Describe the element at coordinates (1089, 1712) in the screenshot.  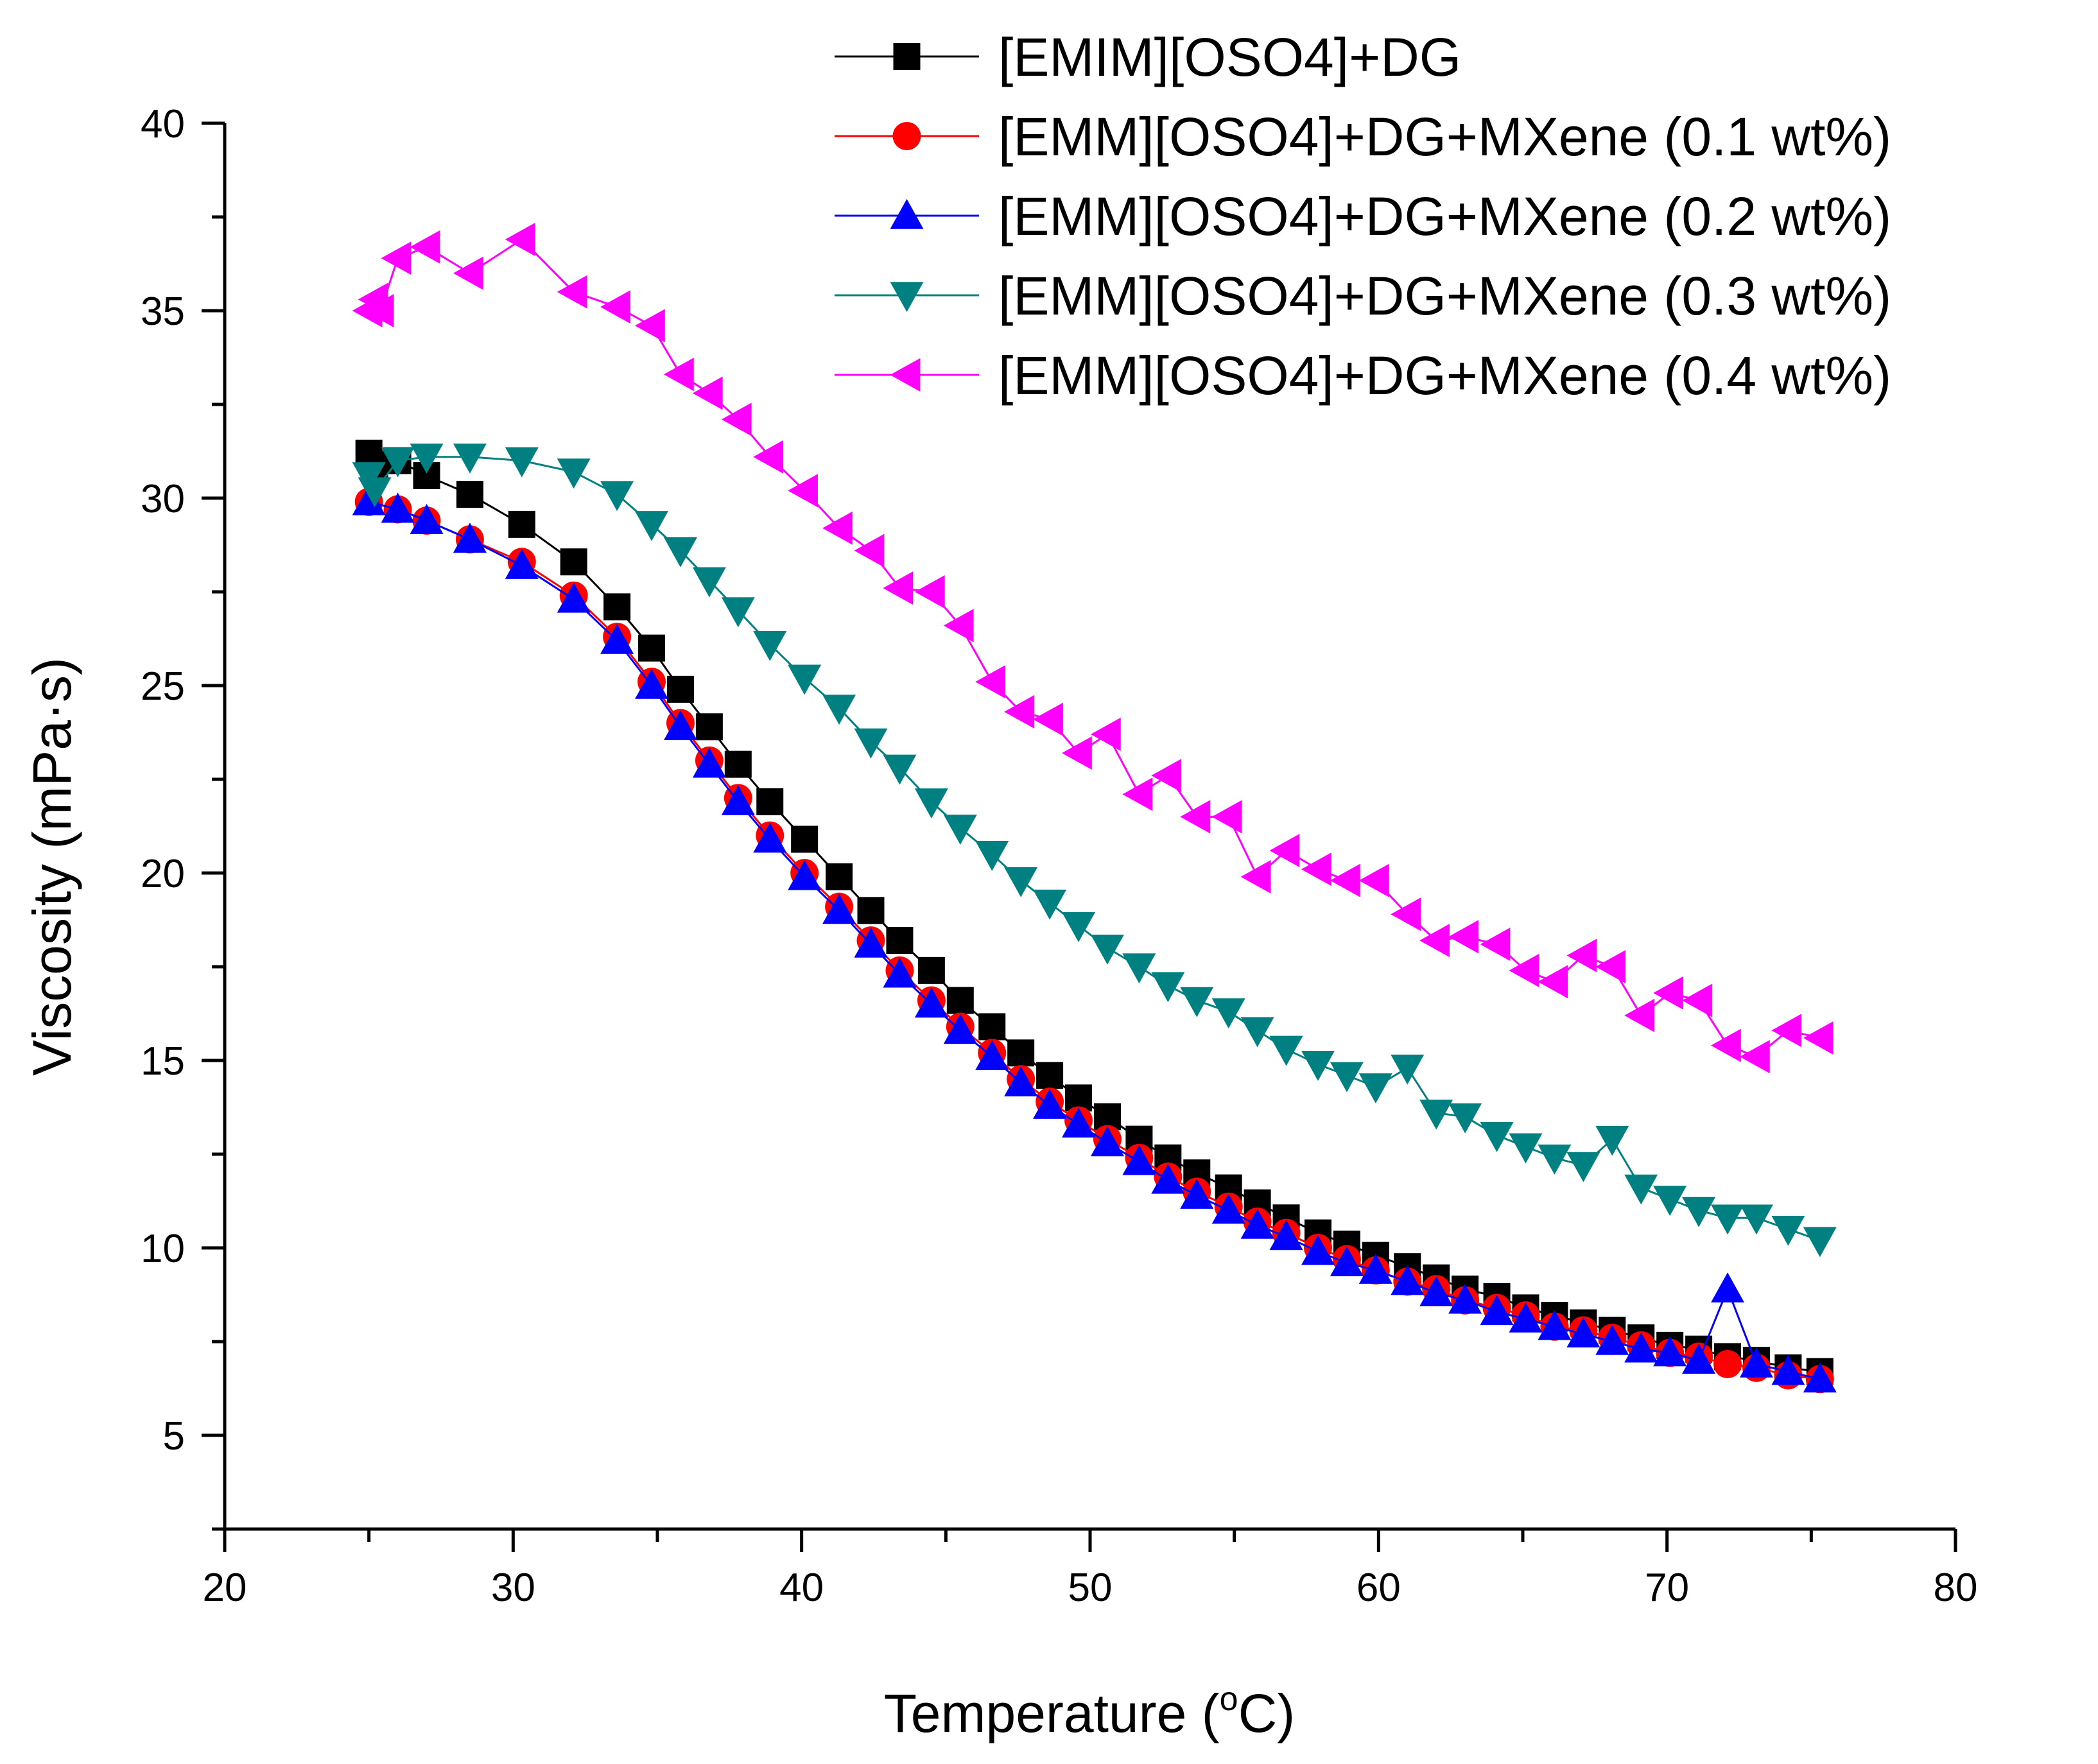
I see `x-axis-title: Temperature (oC)` at that location.